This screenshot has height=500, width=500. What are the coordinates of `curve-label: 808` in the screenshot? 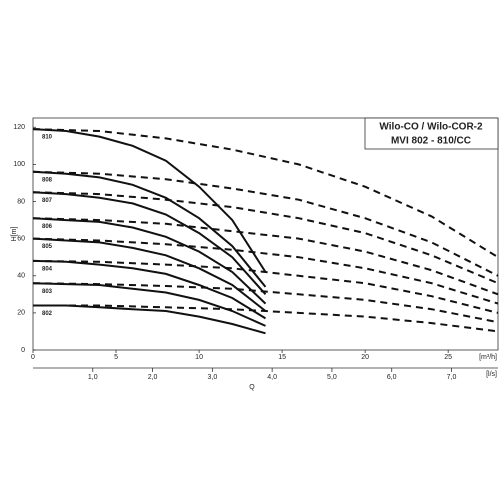 It's located at (47, 180).